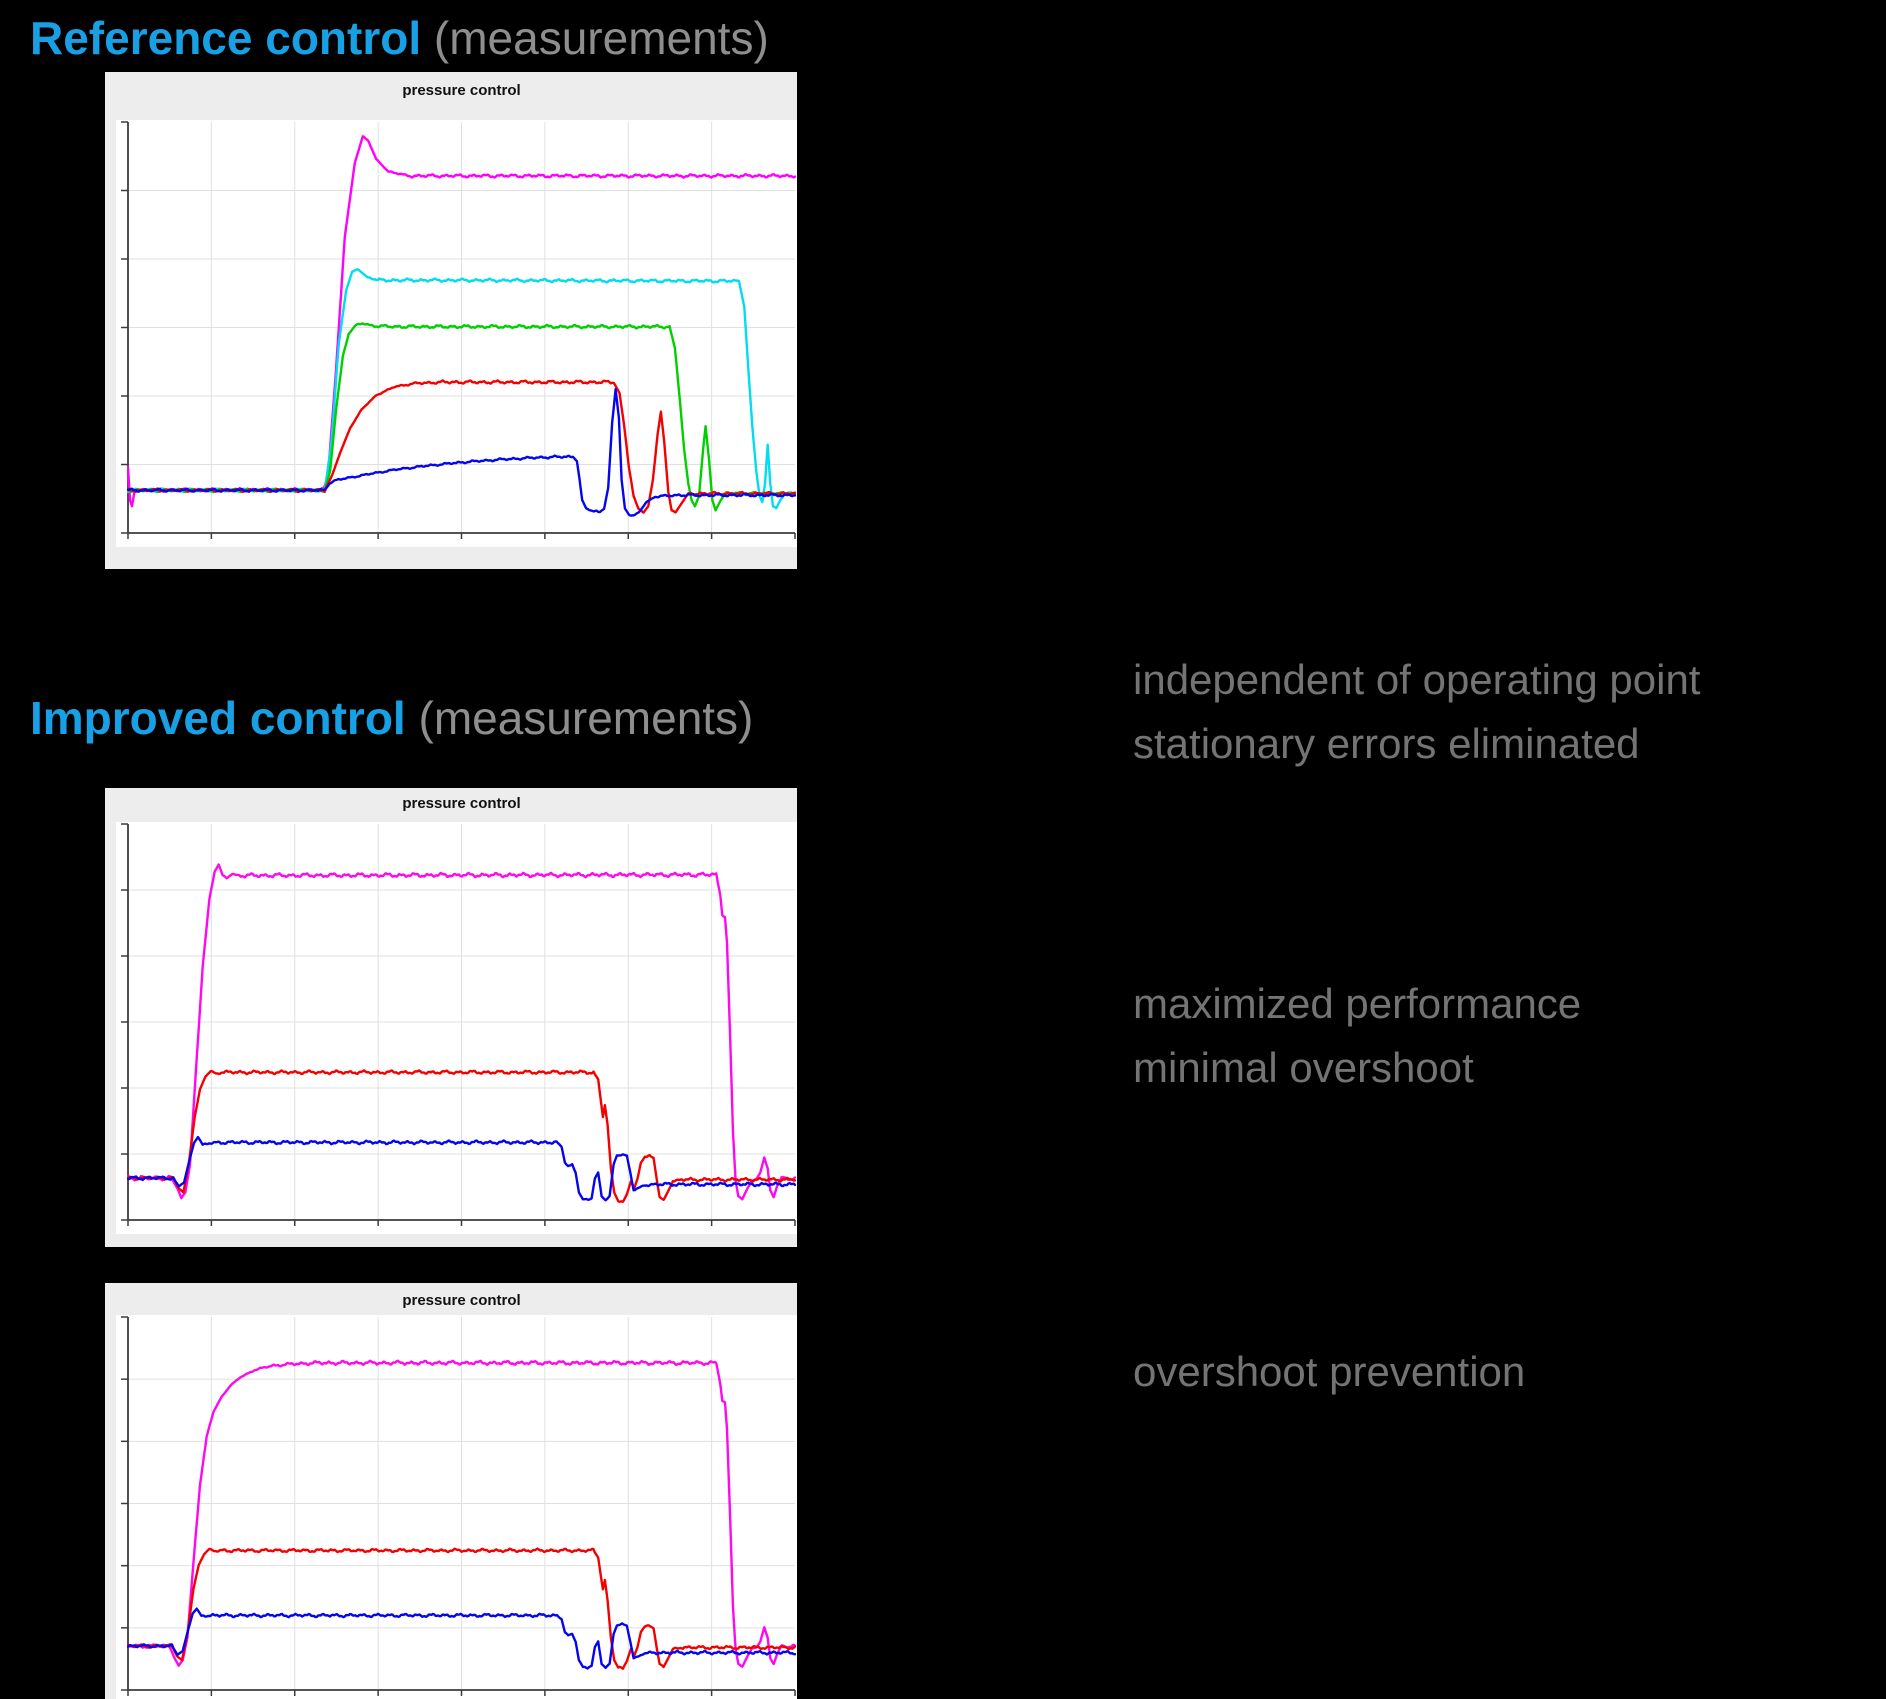  Describe the element at coordinates (1303, 1067) in the screenshot. I see `annotation-line: minimal overshoot` at that location.